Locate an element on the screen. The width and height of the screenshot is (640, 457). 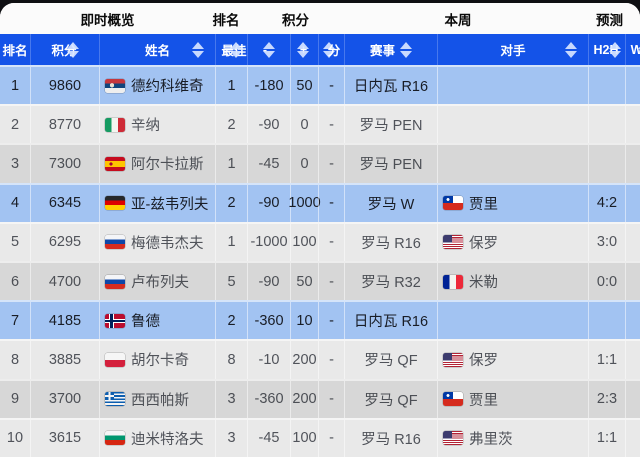
points-drop-cell: -360 is located at coordinates (268, 399).